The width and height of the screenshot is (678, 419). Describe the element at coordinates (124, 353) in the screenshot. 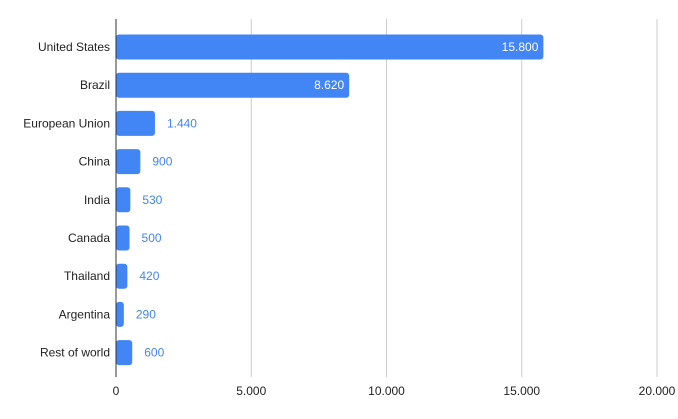

I see `bar-rest-of-world` at that location.